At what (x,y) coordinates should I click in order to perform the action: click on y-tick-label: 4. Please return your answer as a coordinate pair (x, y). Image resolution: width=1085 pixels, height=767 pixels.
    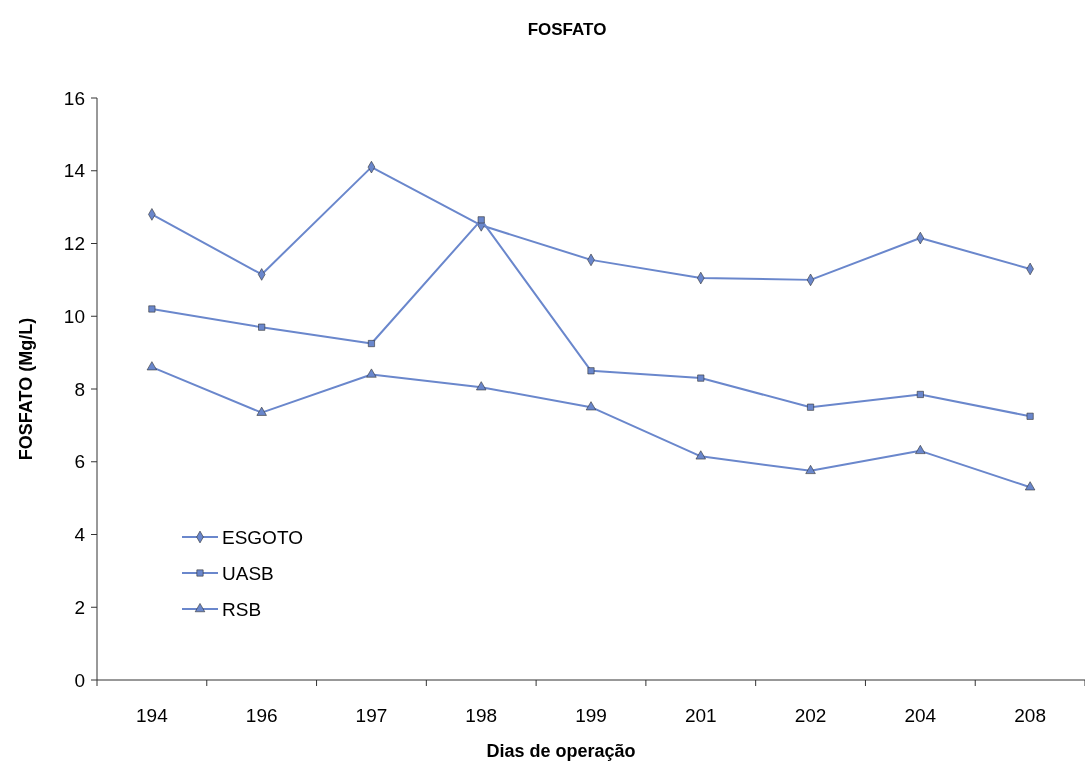
    Looking at the image, I should click on (80, 535).